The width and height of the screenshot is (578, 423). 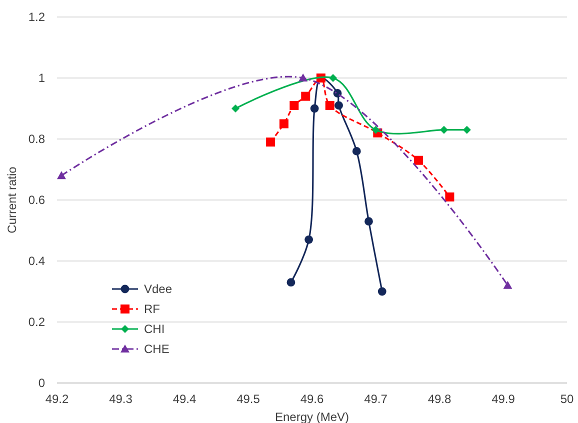 What do you see at coordinates (312, 399) in the screenshot?
I see `x-tick-label: 49.6` at bounding box center [312, 399].